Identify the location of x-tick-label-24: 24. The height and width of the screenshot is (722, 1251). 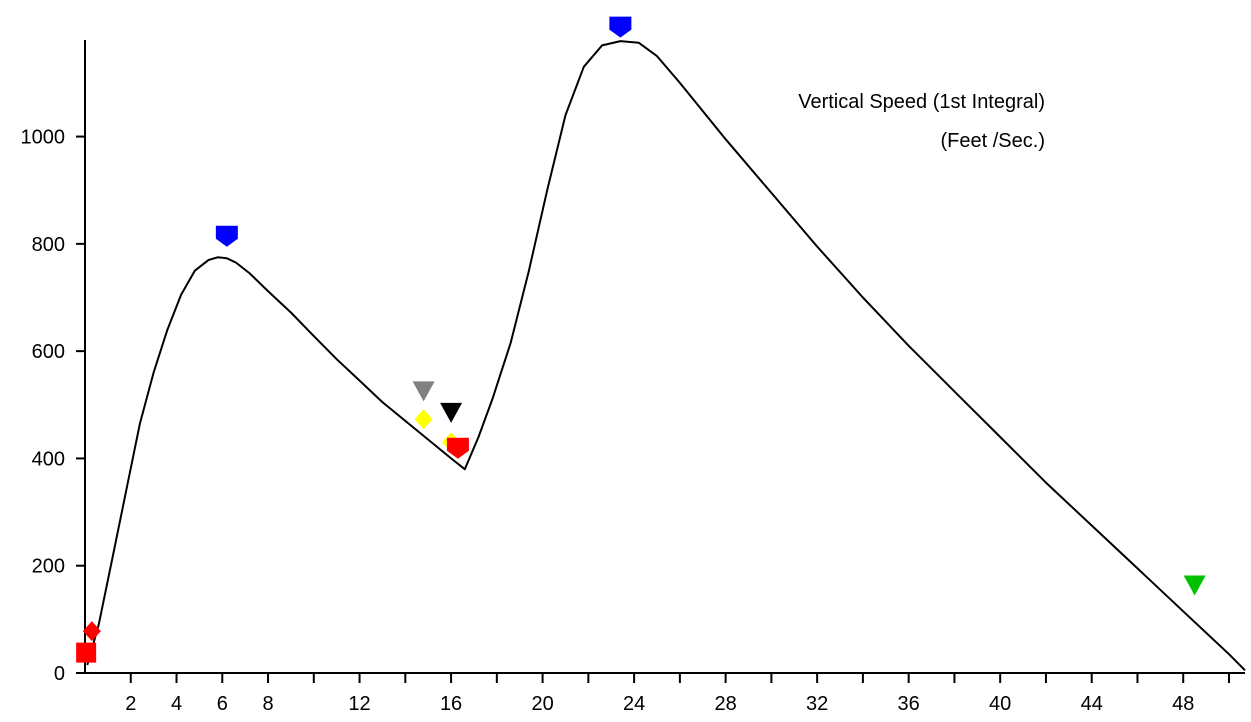
(634, 704).